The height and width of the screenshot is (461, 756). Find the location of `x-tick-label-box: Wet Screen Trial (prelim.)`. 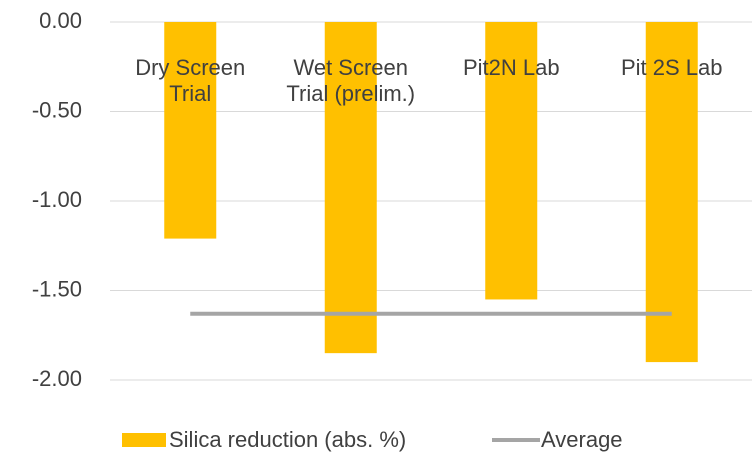

x-tick-label-box: Wet Screen Trial (prelim.) is located at coordinates (351, 80).